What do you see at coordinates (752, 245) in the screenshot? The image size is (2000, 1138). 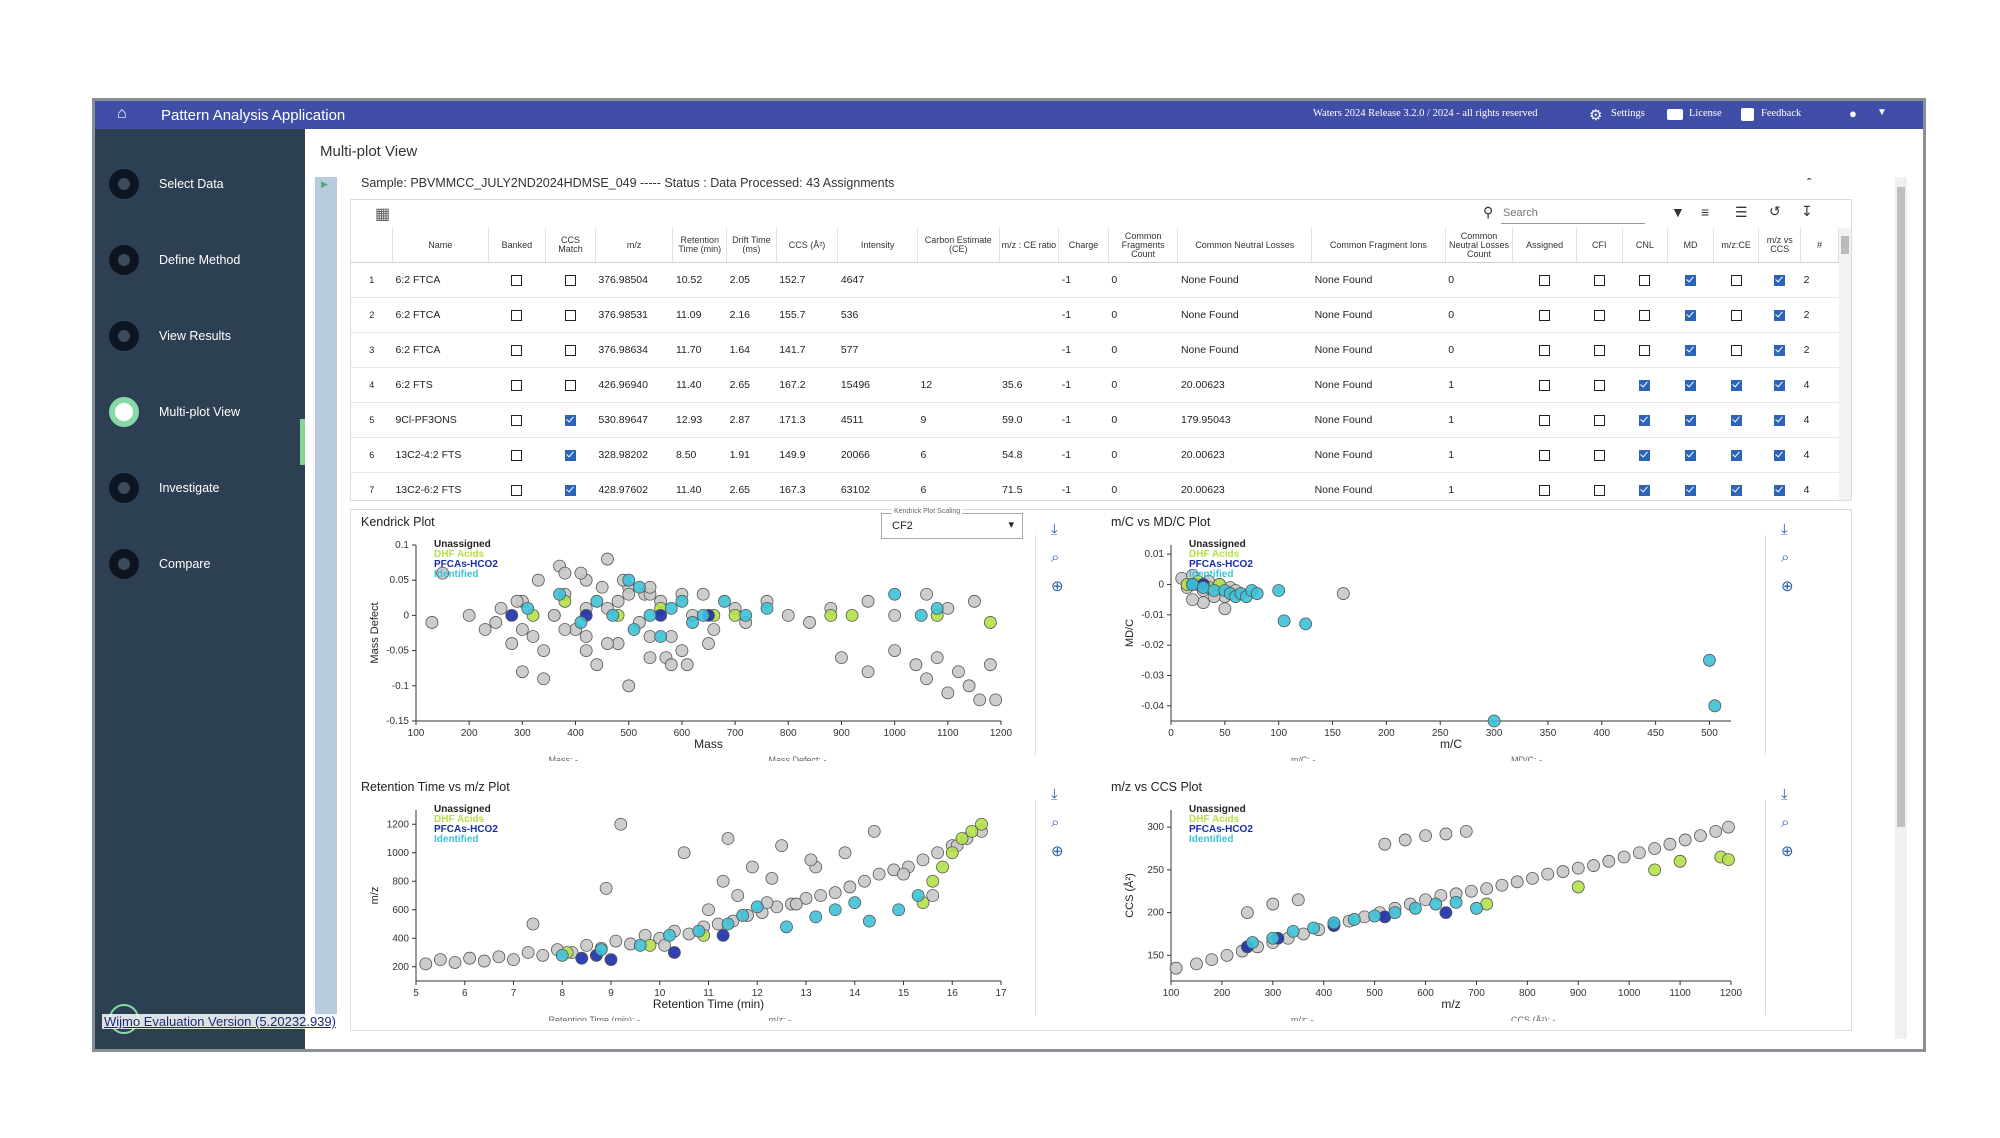 I see `column-header: Drift Time (ms)` at bounding box center [752, 245].